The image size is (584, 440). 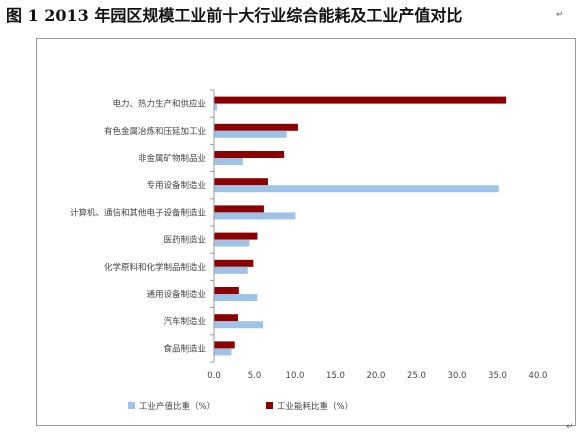 What do you see at coordinates (416, 376) in the screenshot?
I see `x-tick-label: 25.0` at bounding box center [416, 376].